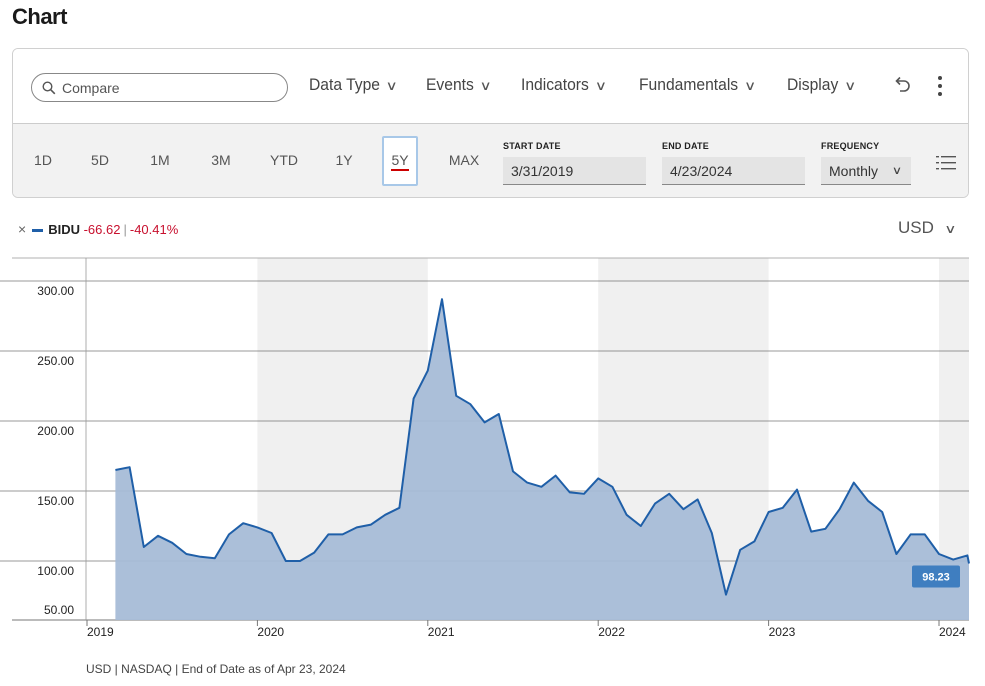 The image size is (985, 686). What do you see at coordinates (564, 84) in the screenshot?
I see `indicators-menu: Indicators ∨` at bounding box center [564, 84].